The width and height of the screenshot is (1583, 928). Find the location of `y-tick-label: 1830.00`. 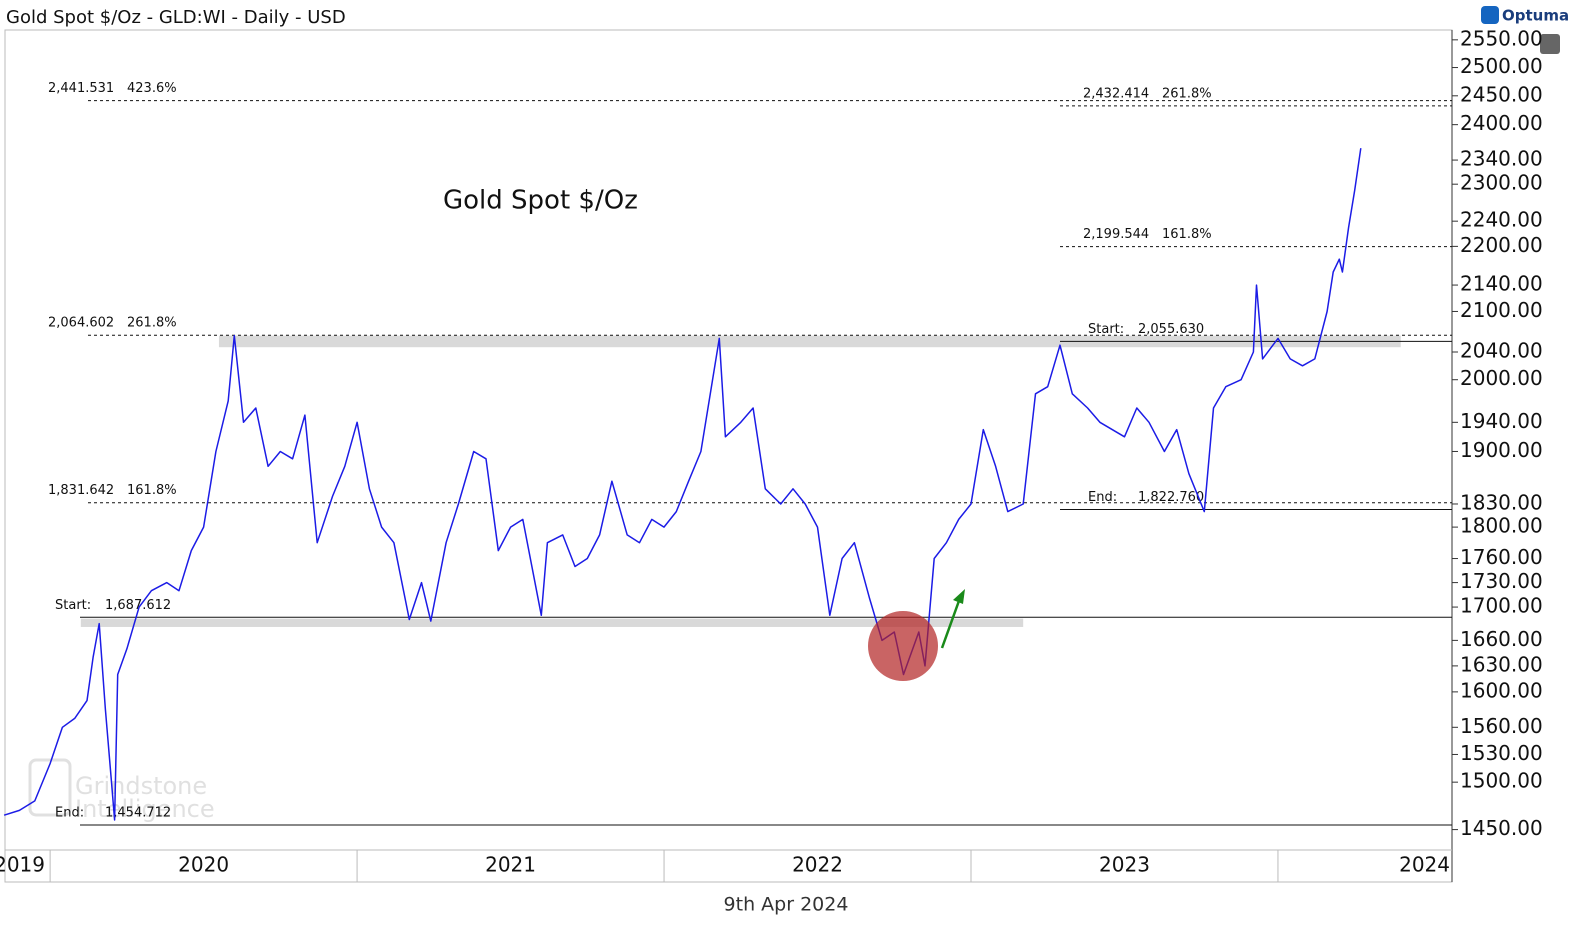

y-tick-label: 1830.00 is located at coordinates (1501, 502).